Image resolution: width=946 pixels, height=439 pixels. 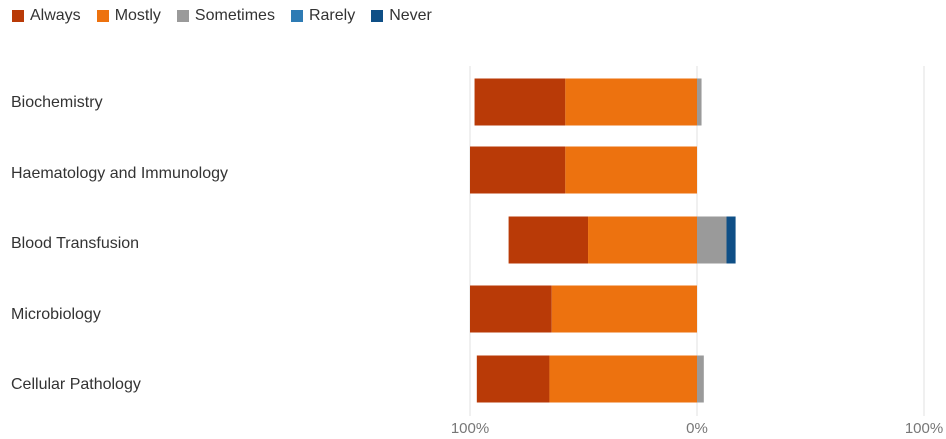 What do you see at coordinates (377, 16) in the screenshot?
I see `legend-swatch-never` at bounding box center [377, 16].